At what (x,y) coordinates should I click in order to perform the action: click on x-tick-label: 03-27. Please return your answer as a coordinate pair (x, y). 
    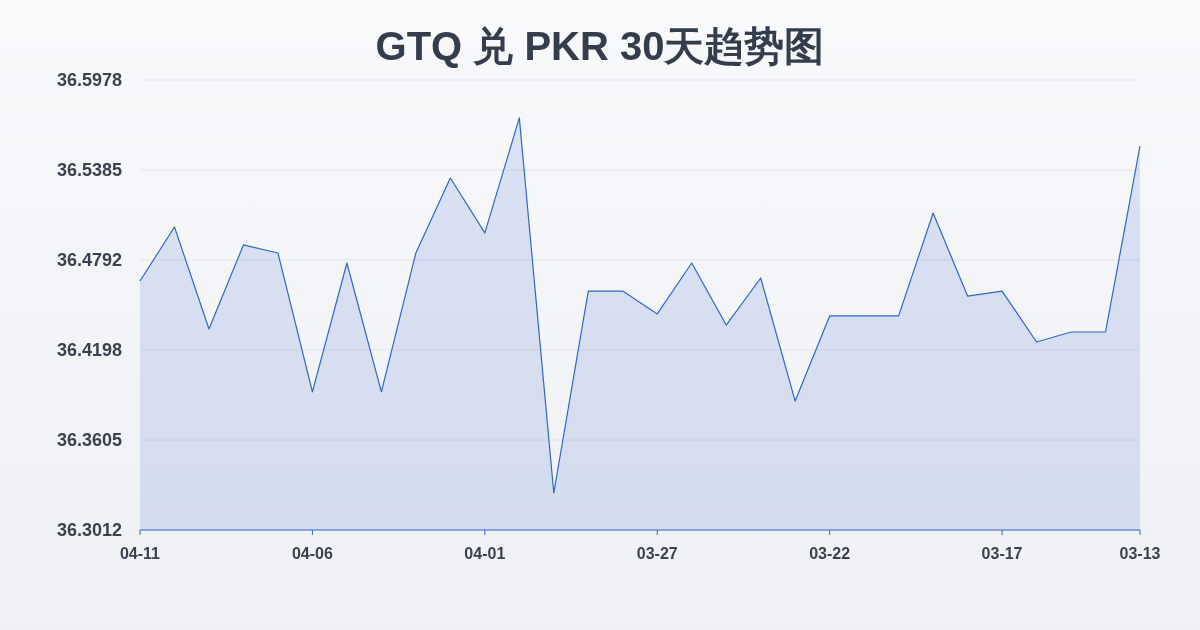
    Looking at the image, I should click on (657, 553).